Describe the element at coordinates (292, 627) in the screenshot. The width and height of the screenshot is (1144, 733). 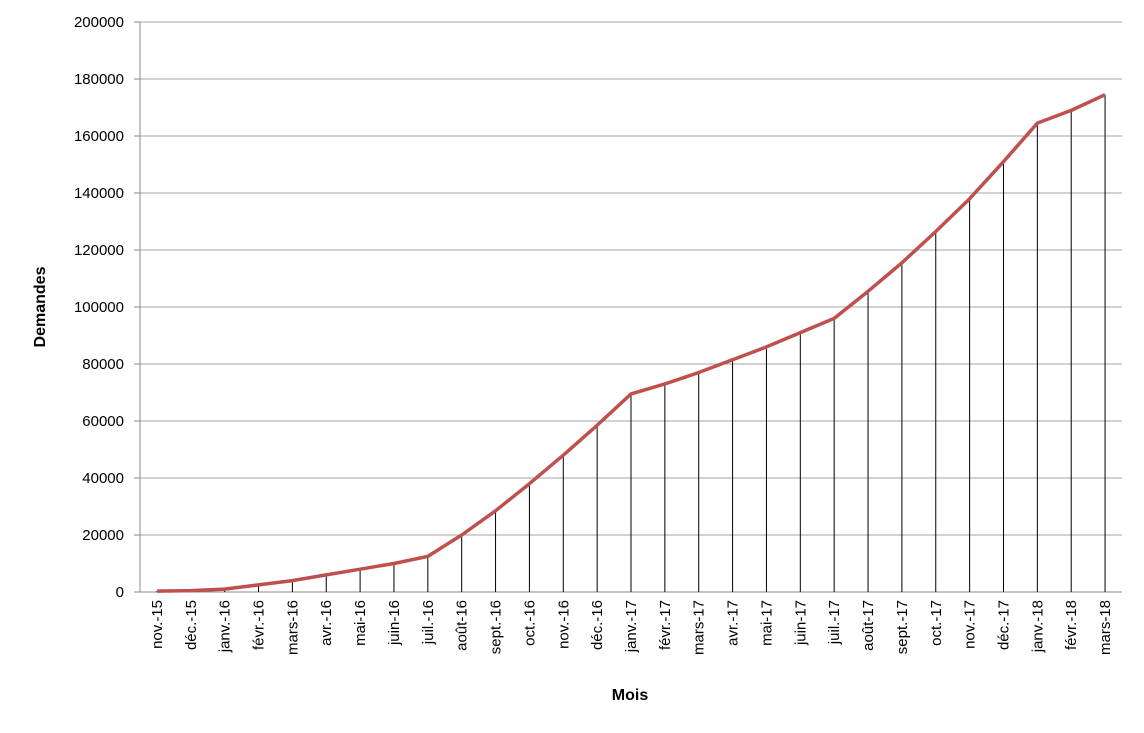
I see `x-tick-label: mars-16` at that location.